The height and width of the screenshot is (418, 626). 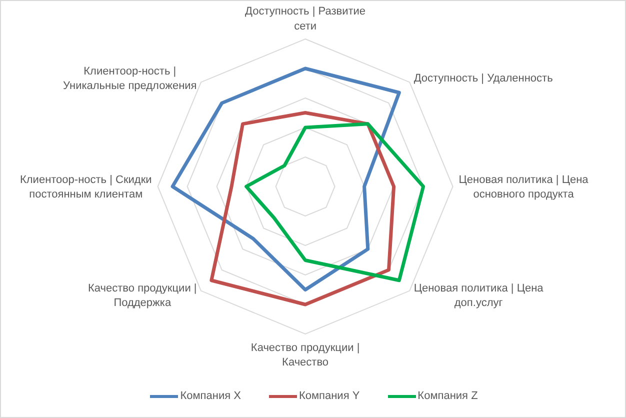 What do you see at coordinates (479, 296) in the screenshot?
I see `spoke-label: Ценовая политика | Цена доп.услуг` at bounding box center [479, 296].